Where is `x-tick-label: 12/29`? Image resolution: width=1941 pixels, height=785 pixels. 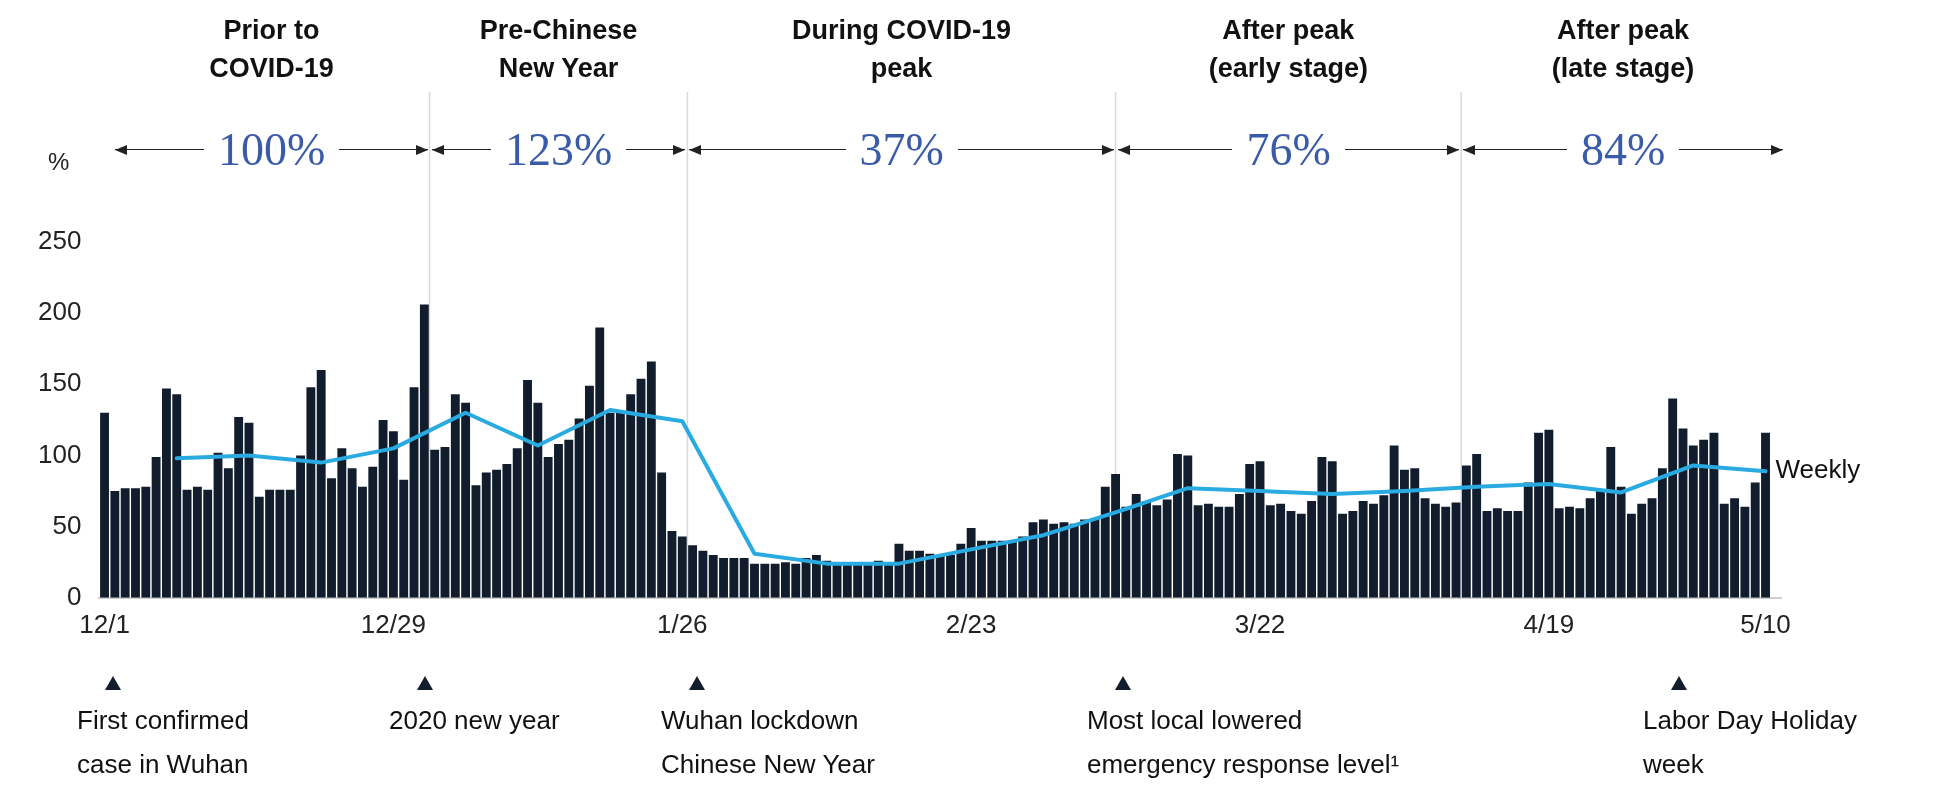
x-tick-label: 12/29 is located at coordinates (393, 623).